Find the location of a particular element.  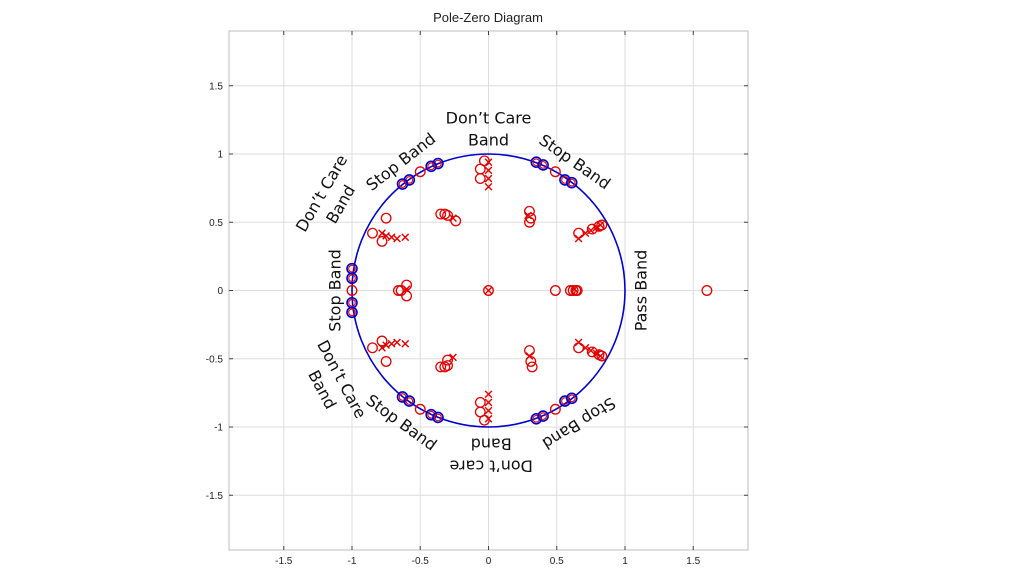

unit-circle is located at coordinates (488, 290).